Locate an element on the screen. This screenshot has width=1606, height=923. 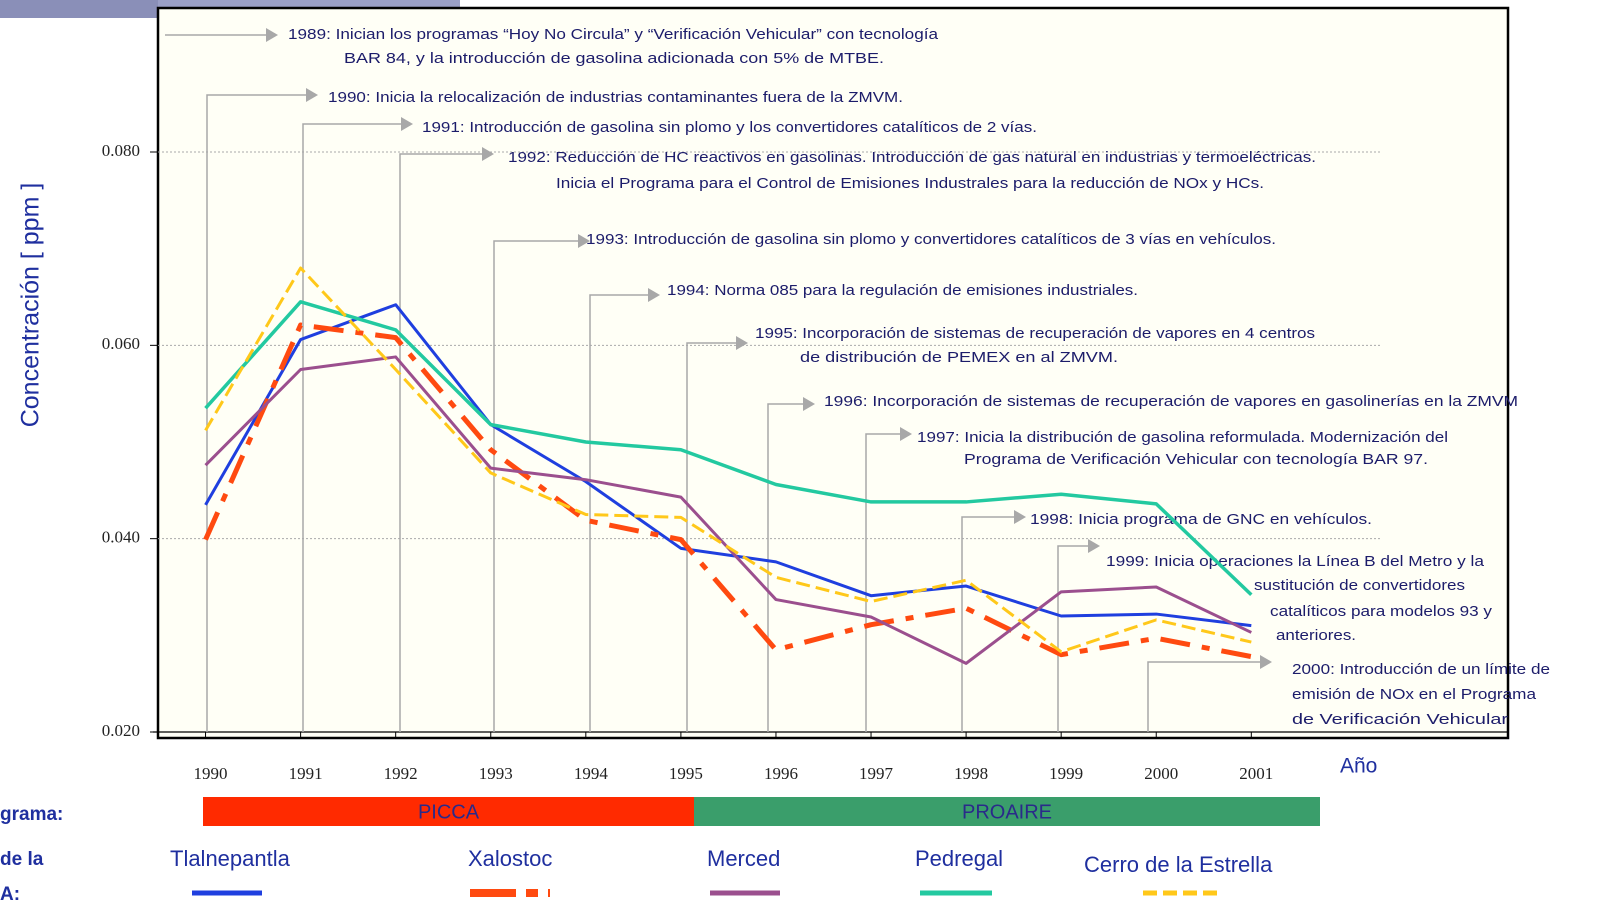
annotation-text: emisión de NOx en el Programa is located at coordinates (1414, 694).